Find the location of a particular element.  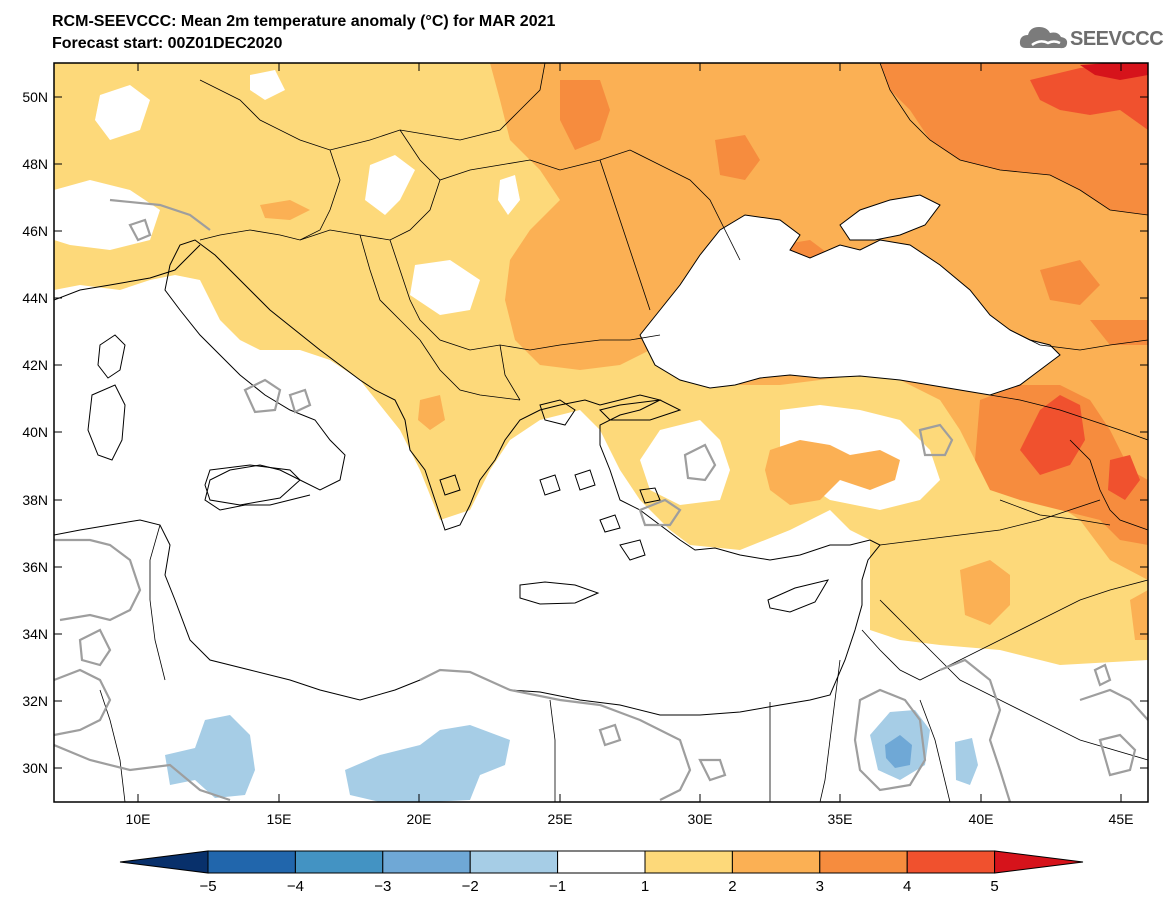

lat-label-34n: 34N is located at coordinates (35, 634).